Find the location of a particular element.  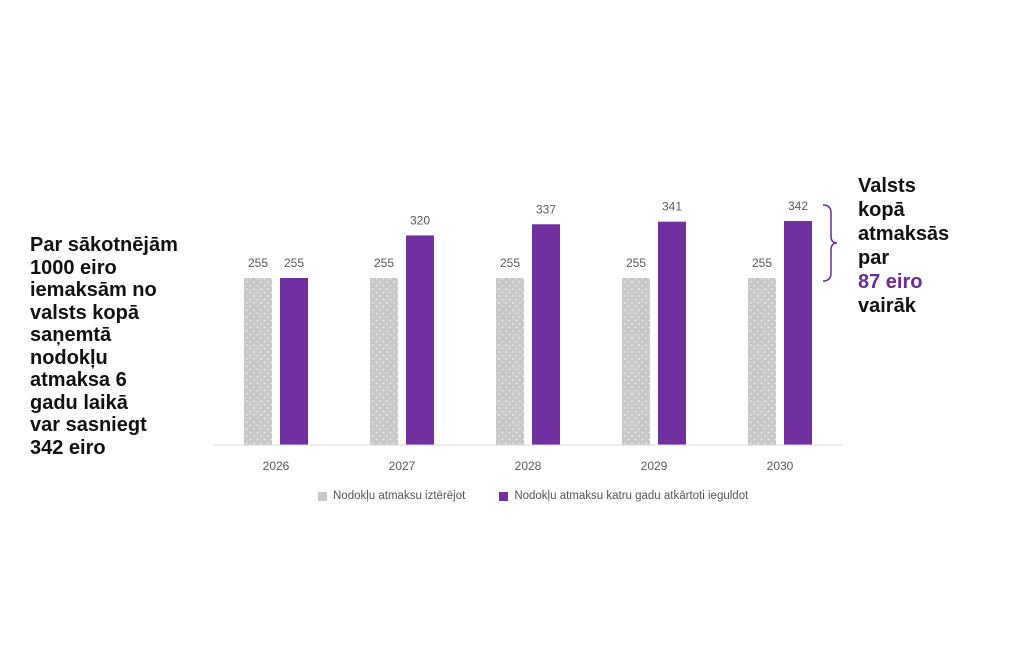

right-annotation-line: vairāk is located at coordinates (887, 306).